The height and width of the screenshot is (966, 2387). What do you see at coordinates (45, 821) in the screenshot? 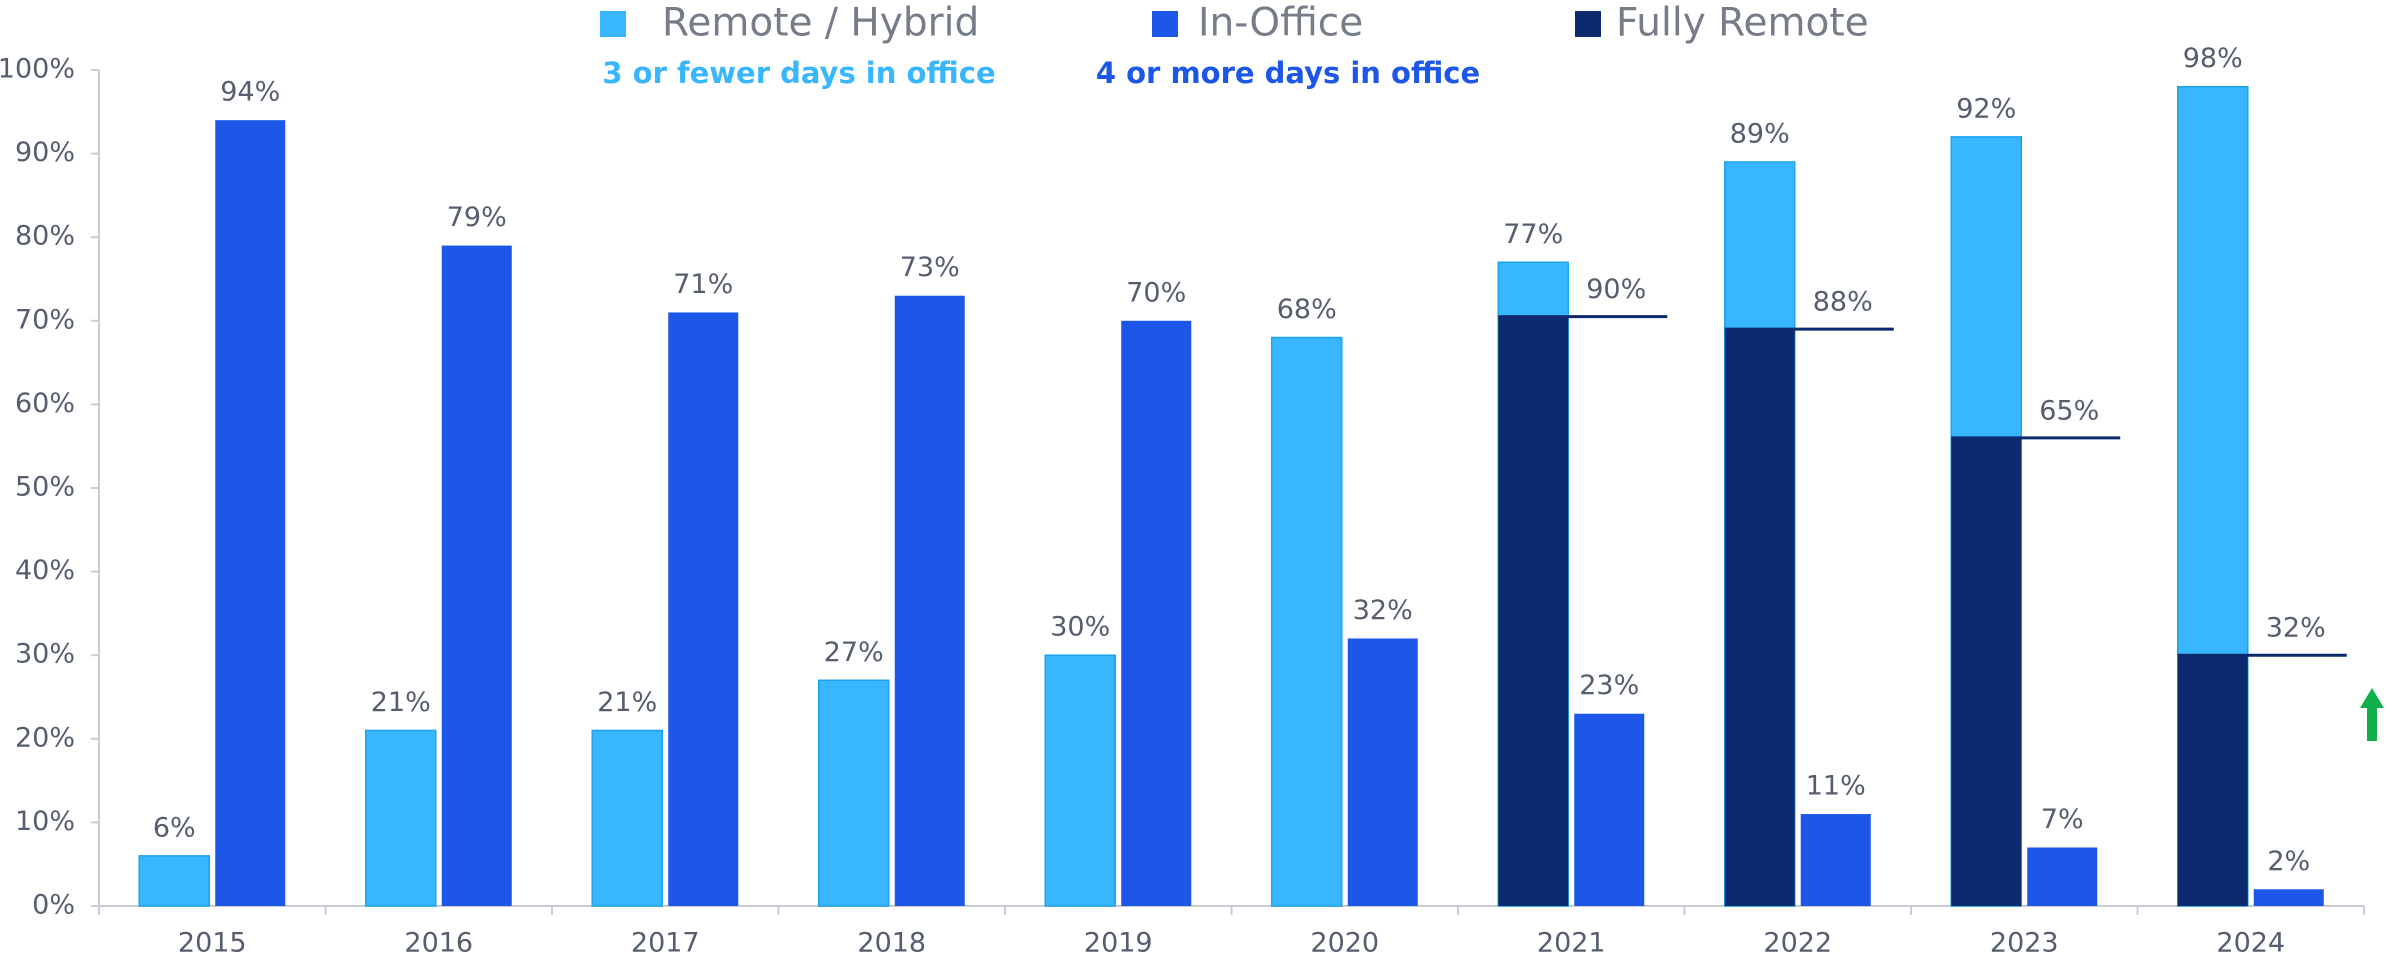
I see `y-tick-label: 10%` at bounding box center [45, 821].